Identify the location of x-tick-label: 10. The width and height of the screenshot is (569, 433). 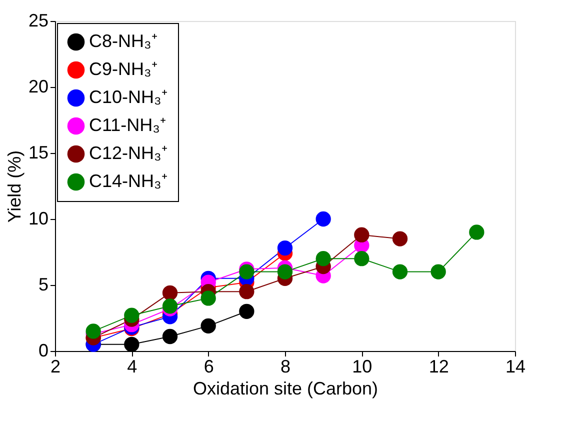
(362, 366).